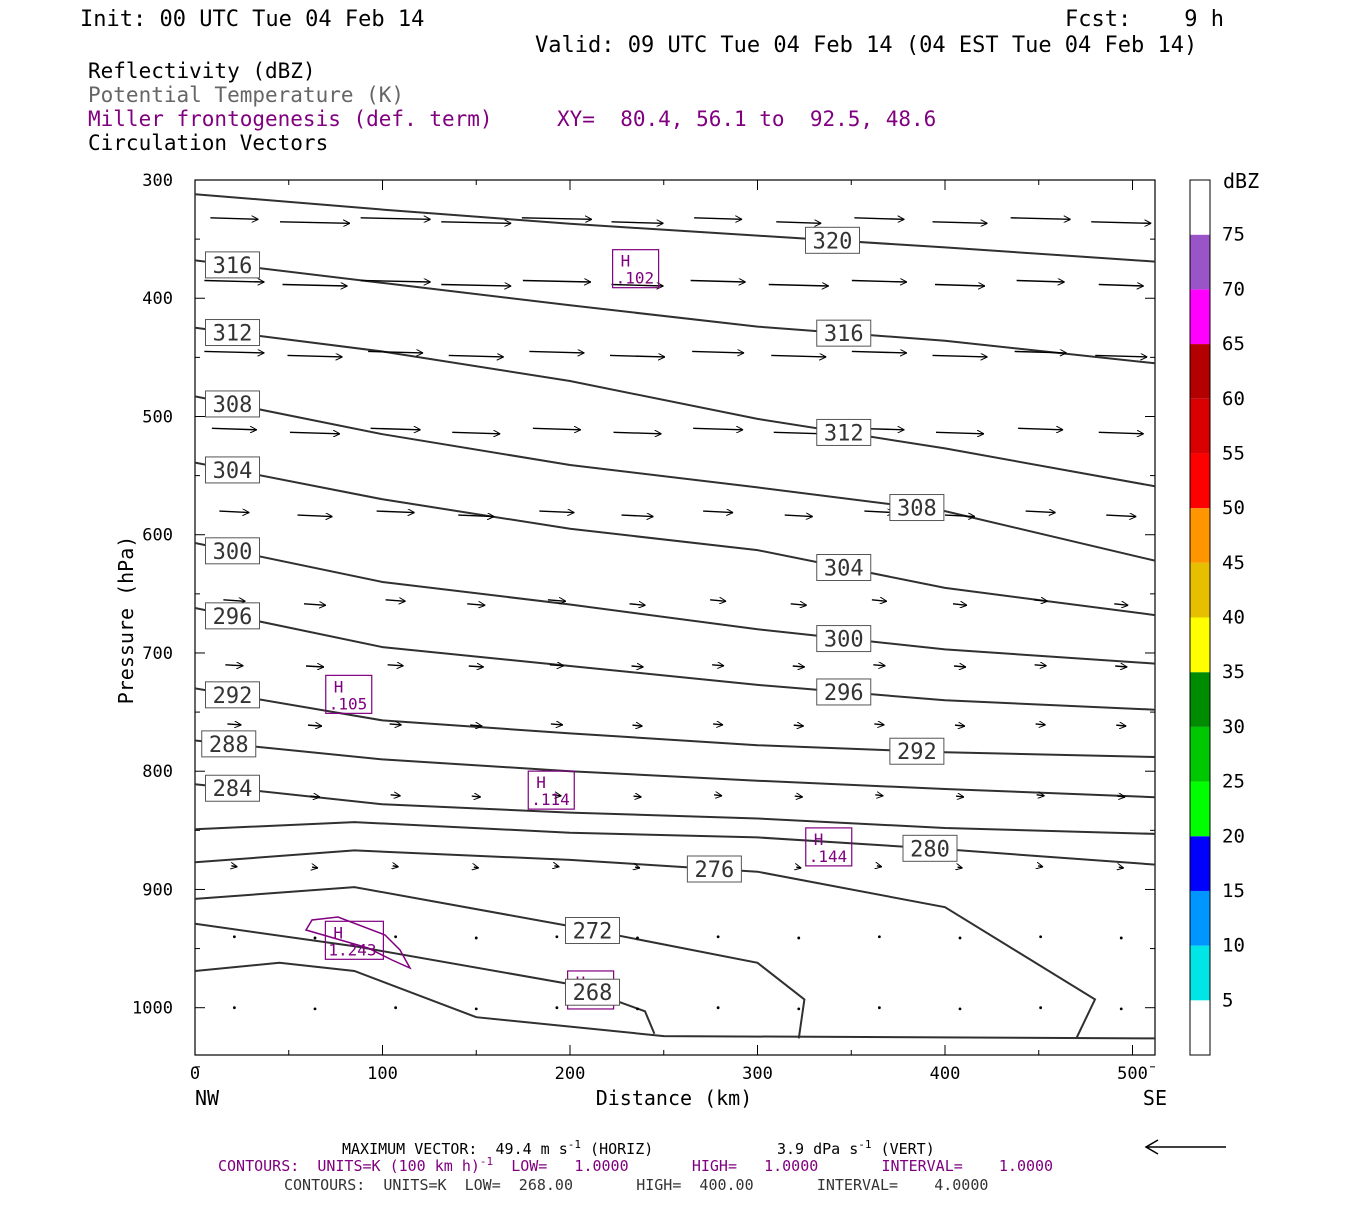 Image resolution: width=1350 pixels, height=1205 pixels. What do you see at coordinates (1233, 727) in the screenshot?
I see `colorbar-tick-label: 30` at bounding box center [1233, 727].